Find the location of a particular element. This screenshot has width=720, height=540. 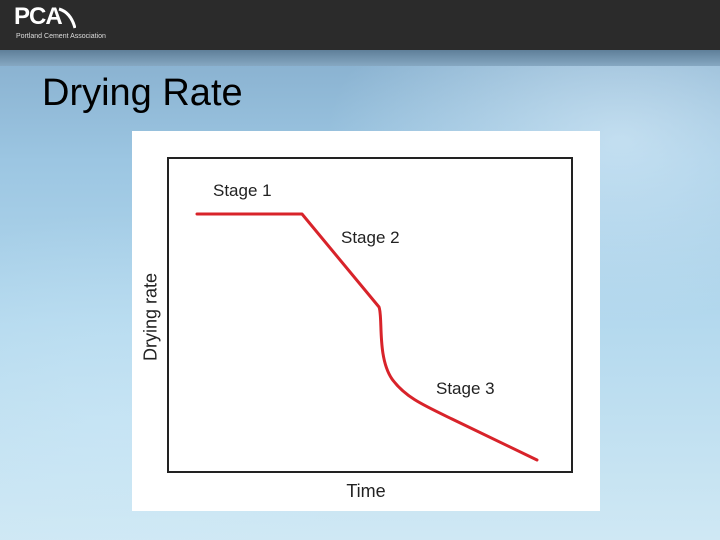

slide-title: Drying Rate is located at coordinates (142, 93).